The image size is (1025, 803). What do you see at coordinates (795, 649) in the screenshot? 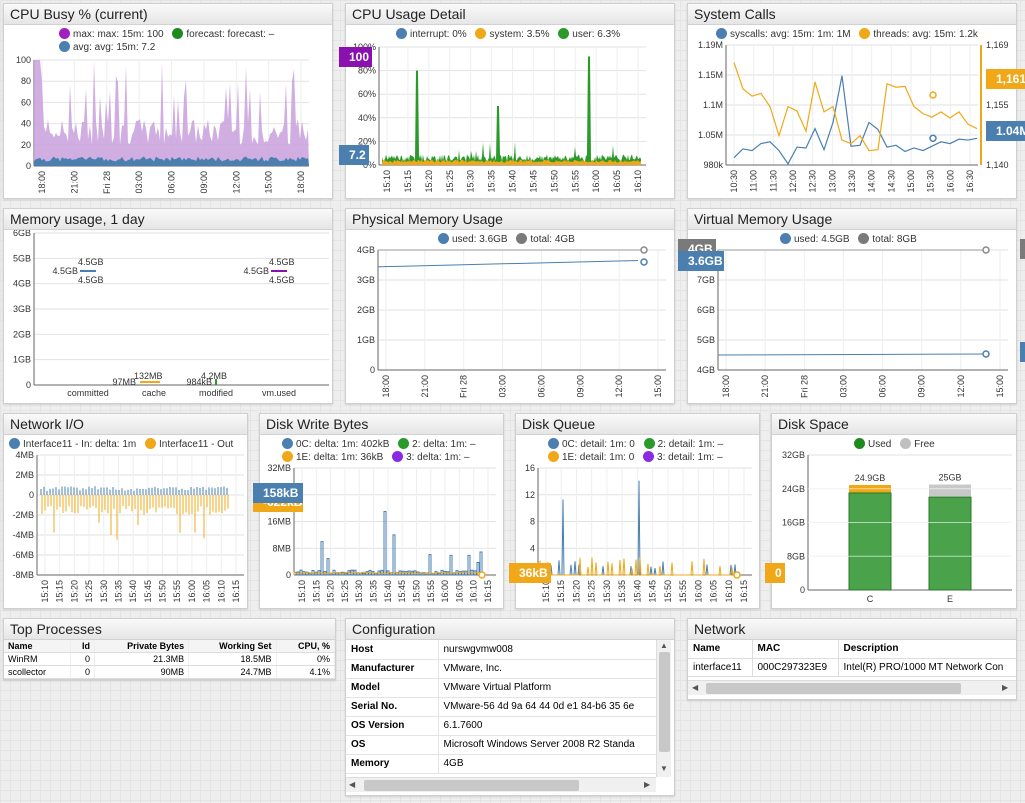
I see `col-mac: MAC` at bounding box center [795, 649].